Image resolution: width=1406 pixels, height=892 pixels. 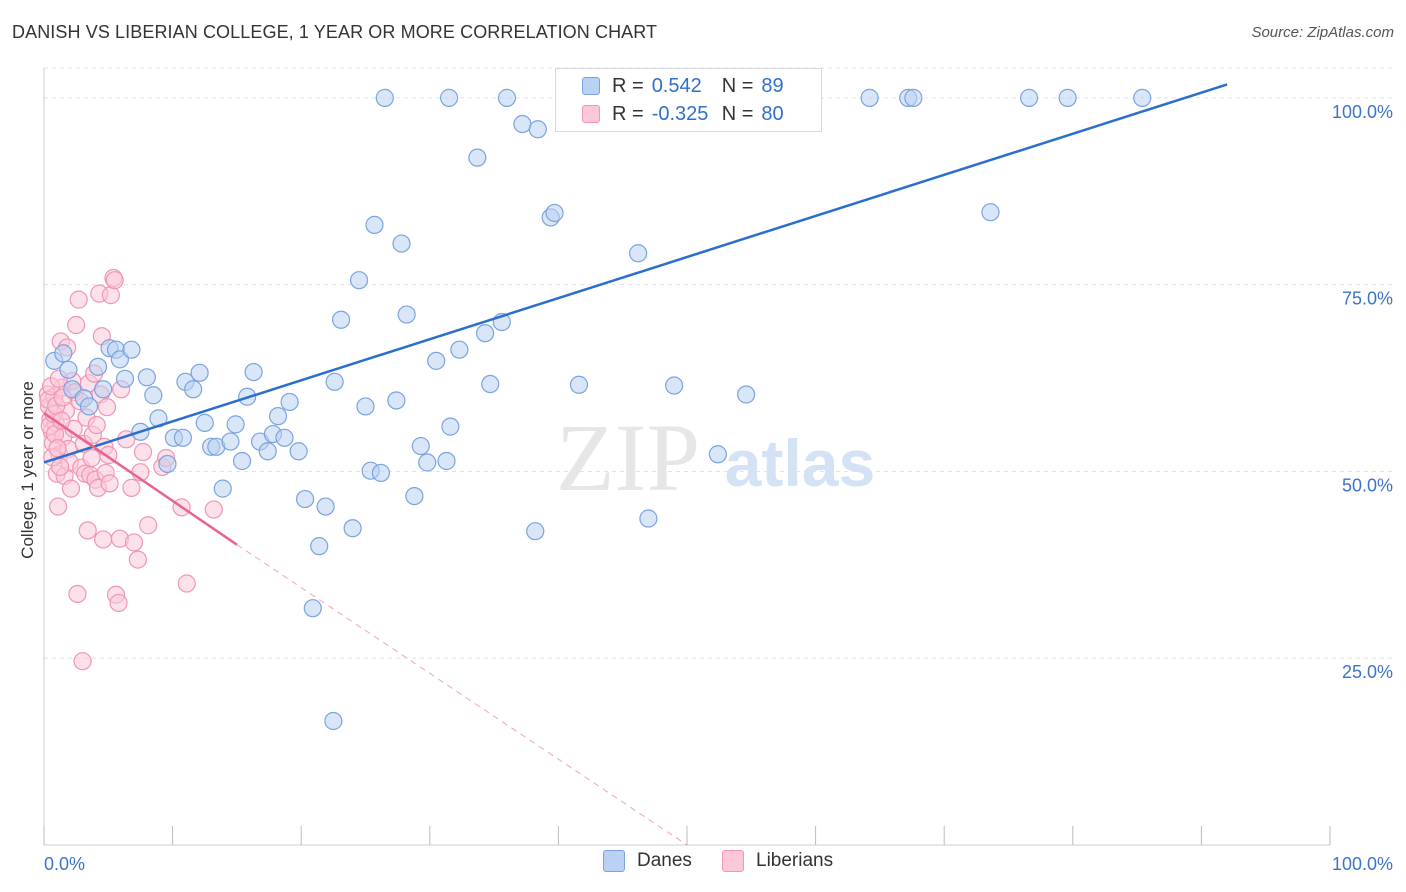 What do you see at coordinates (1367, 485) in the screenshot?
I see `y-tick-label: 50.0%` at bounding box center [1367, 485].